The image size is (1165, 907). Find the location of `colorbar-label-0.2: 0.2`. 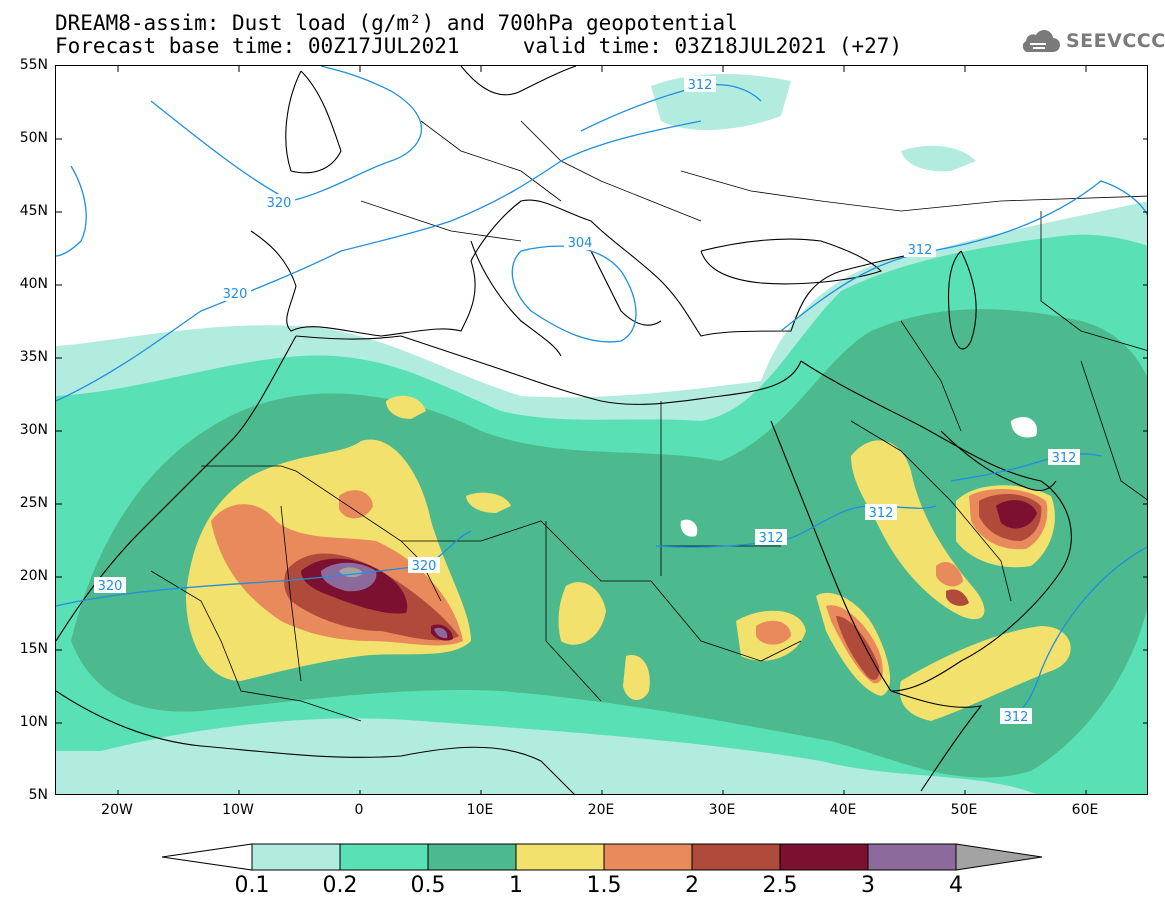

colorbar-label-0.2: 0.2 is located at coordinates (340, 885).